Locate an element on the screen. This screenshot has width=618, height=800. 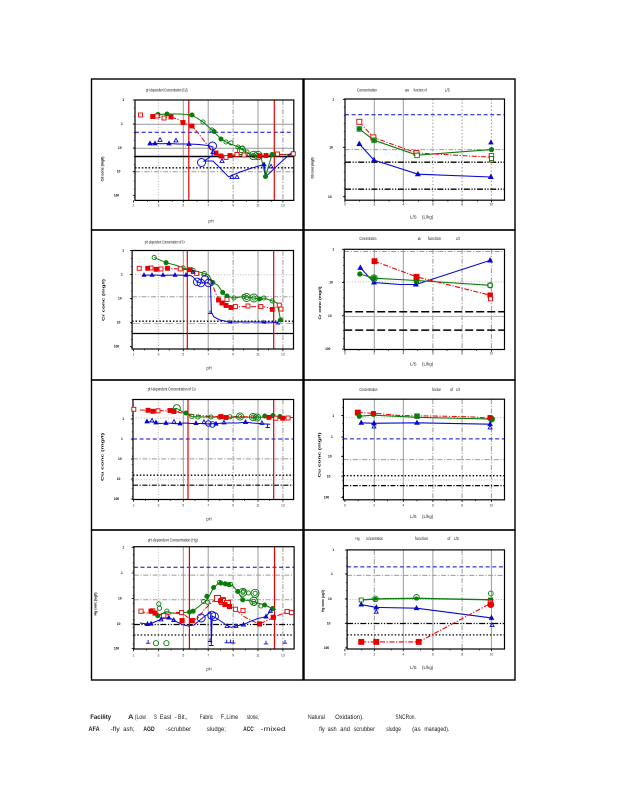
svg-text: sludge is located at coordinates (393, 729).